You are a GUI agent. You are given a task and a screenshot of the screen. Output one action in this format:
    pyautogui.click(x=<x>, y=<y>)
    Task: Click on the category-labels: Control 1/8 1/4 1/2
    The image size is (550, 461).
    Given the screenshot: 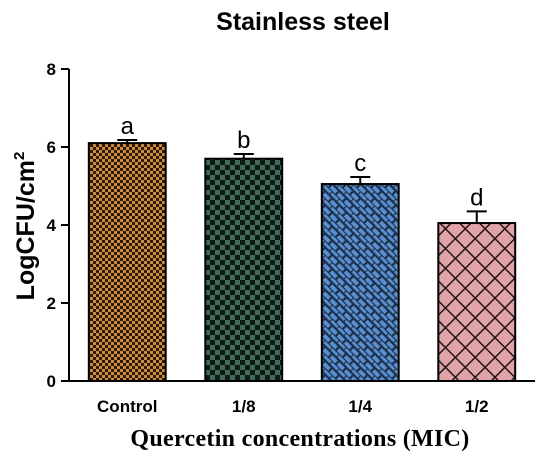 What is the action you would take?
    pyautogui.click(x=293, y=406)
    